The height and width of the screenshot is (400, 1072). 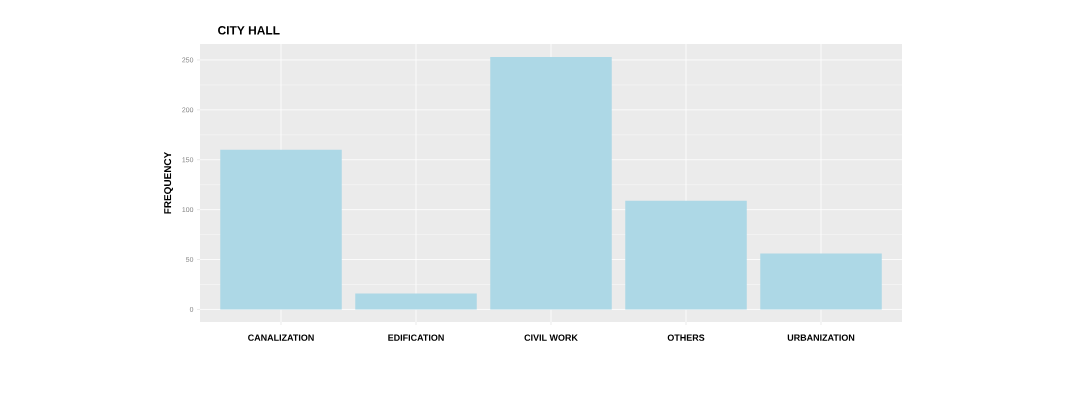 I want to click on x-tick-label: CIVIL WORK, so click(x=551, y=337).